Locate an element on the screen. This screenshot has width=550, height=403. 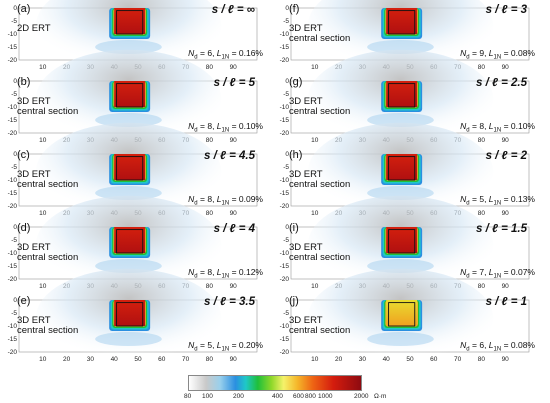
inversion-stats: Nd = 8, L1N = 0.10% is located at coordinates (497, 127).